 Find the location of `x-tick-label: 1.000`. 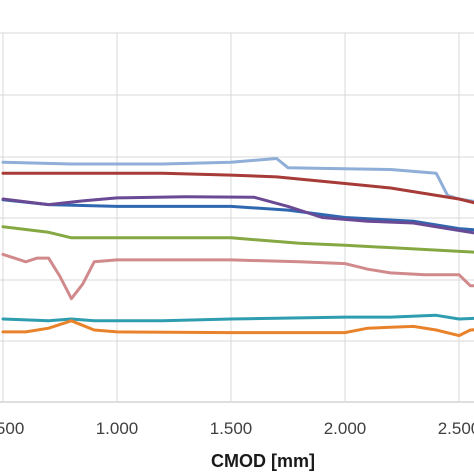

x-tick-label: 1.000 is located at coordinates (117, 428).